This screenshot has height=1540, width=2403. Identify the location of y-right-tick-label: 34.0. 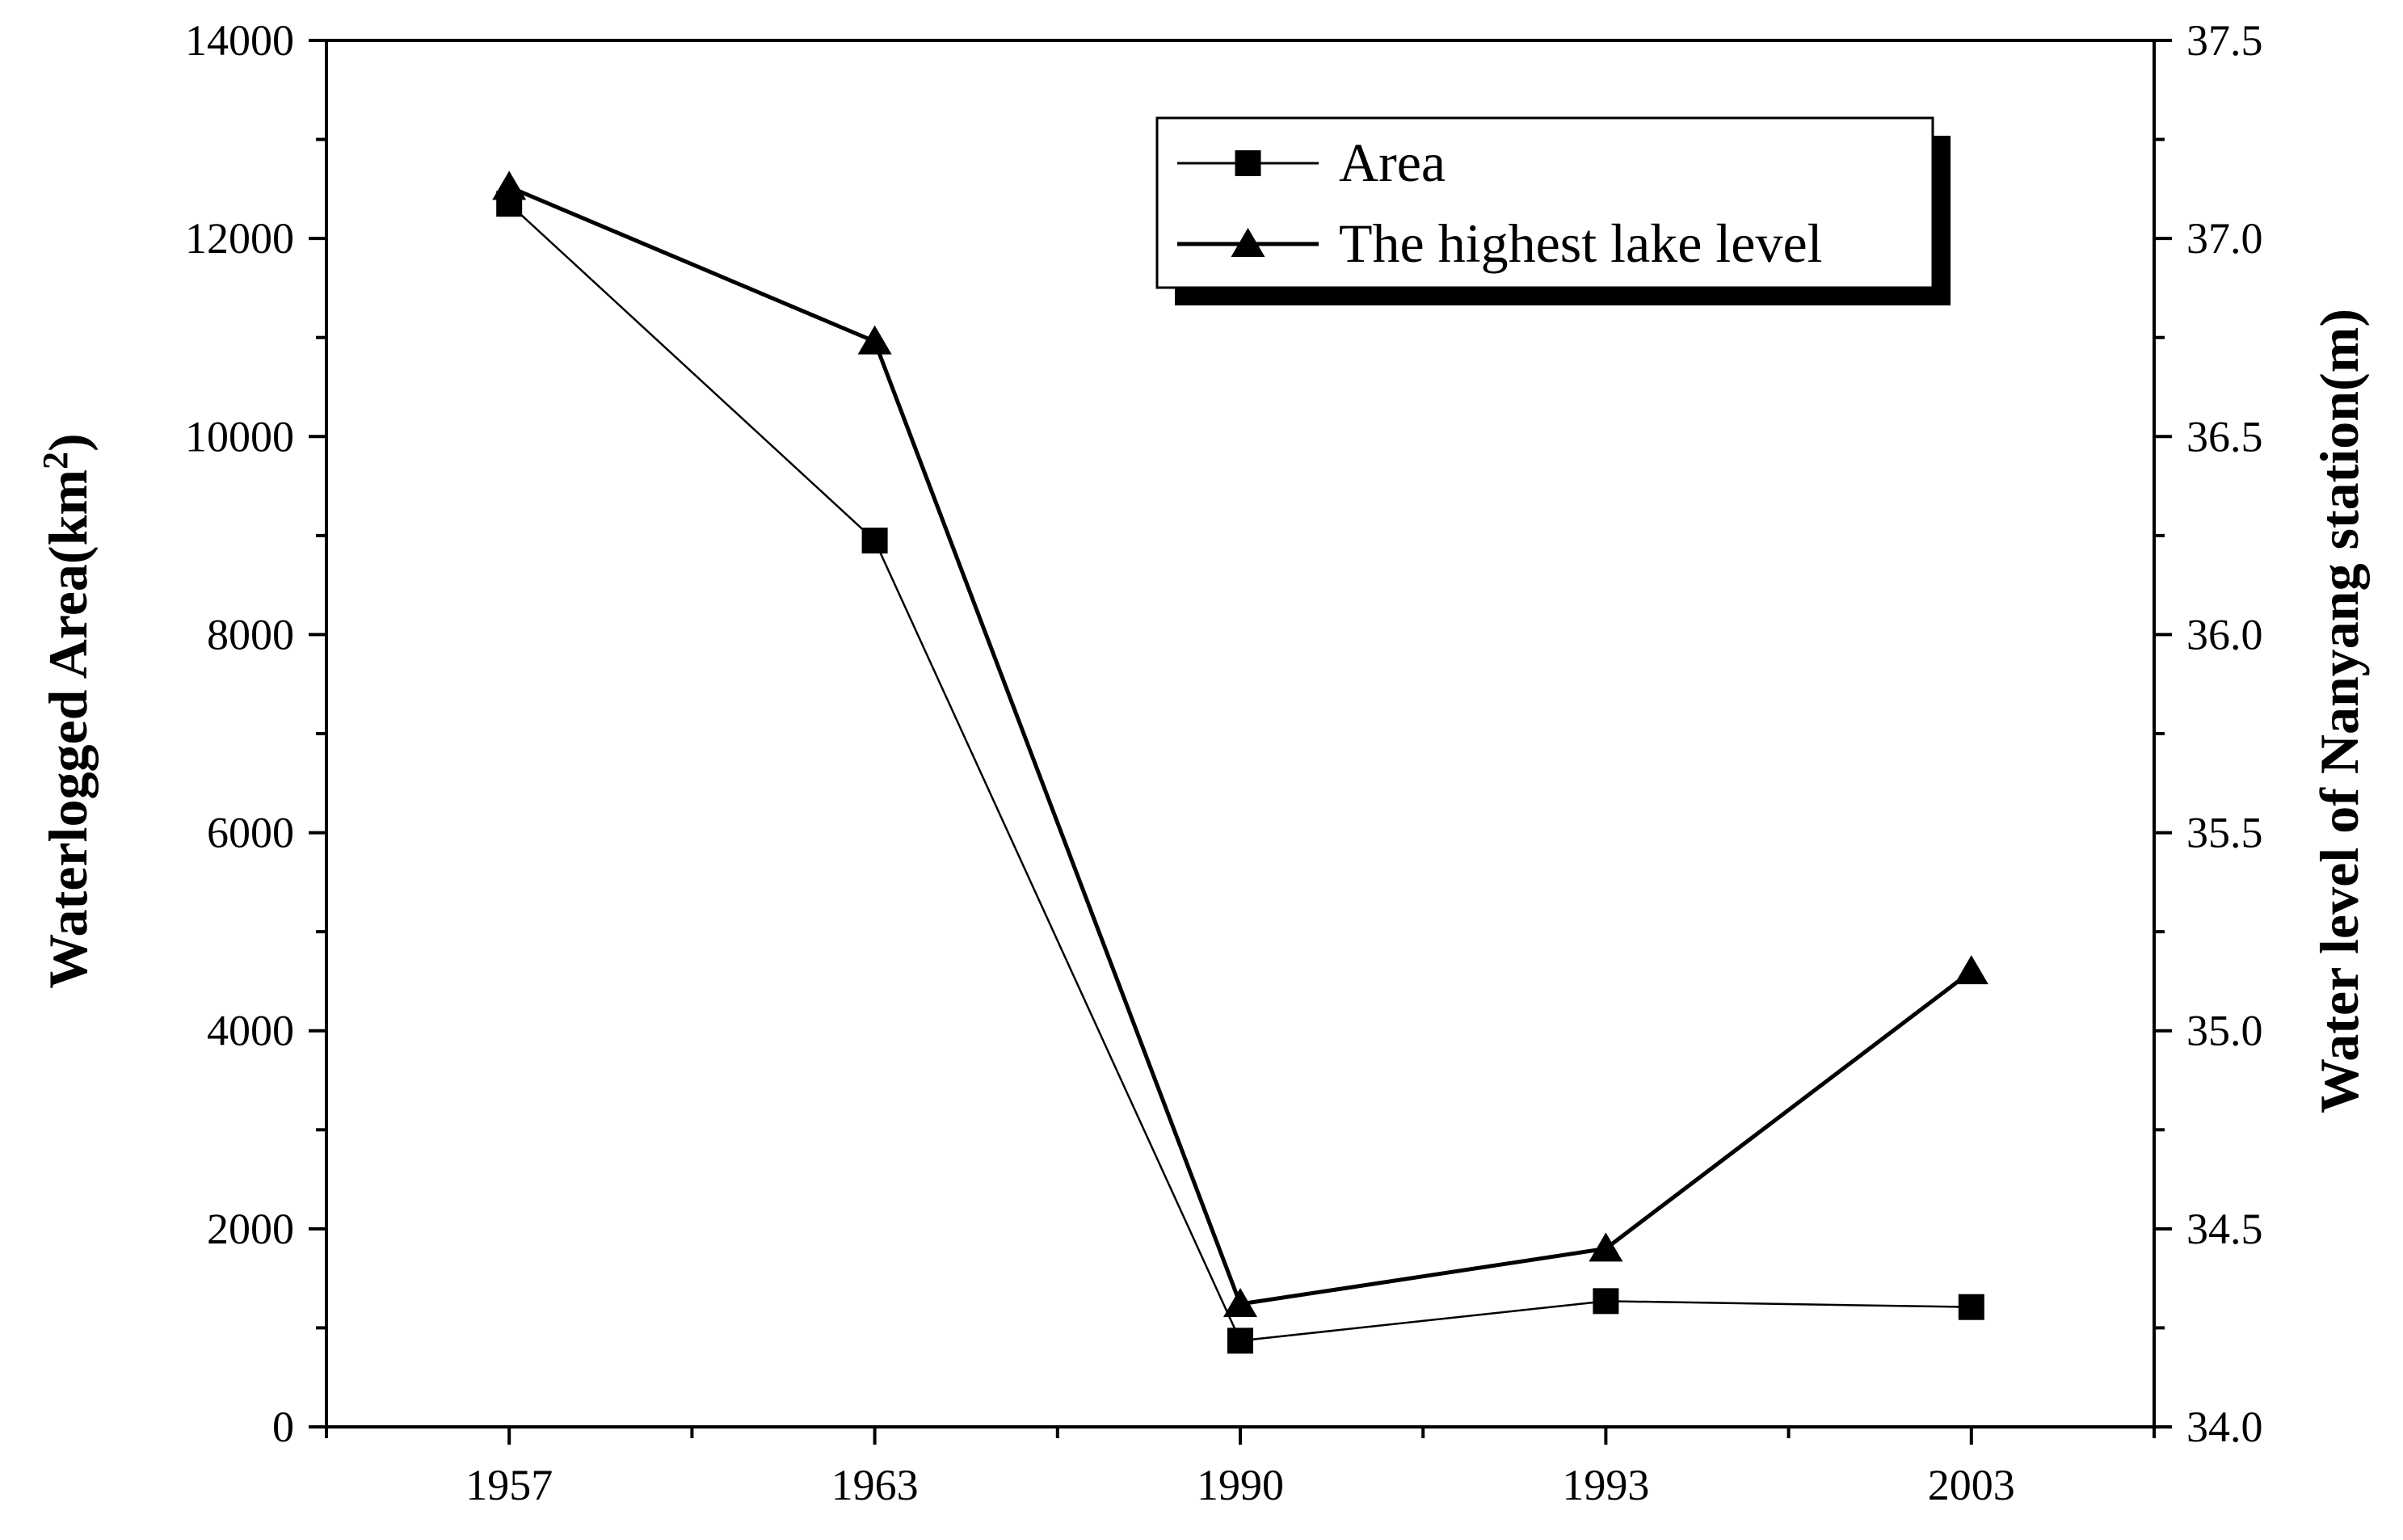
(2224, 1427).